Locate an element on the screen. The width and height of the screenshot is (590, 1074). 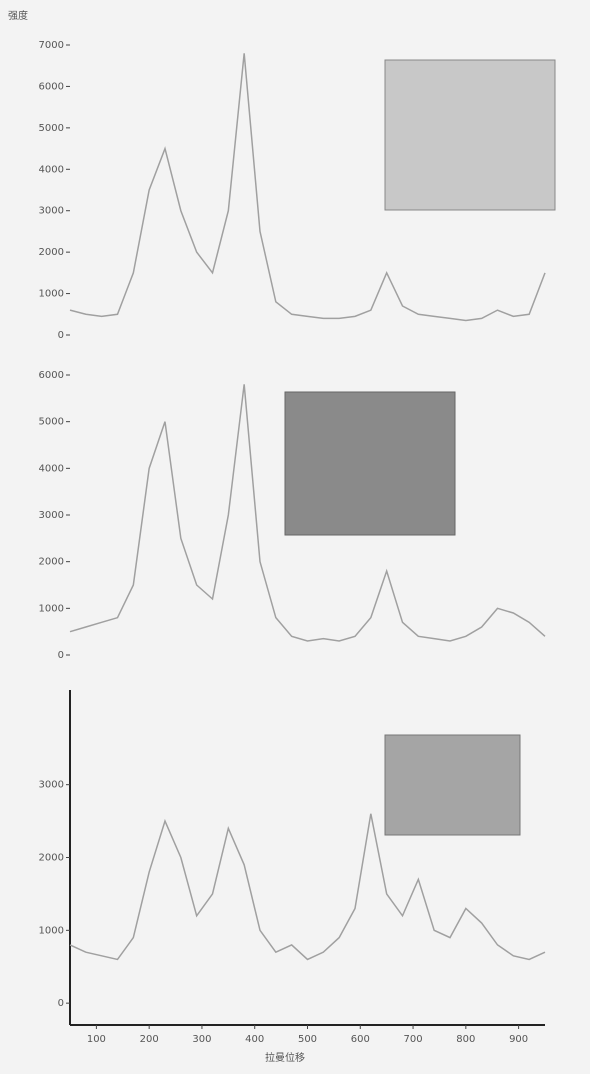
x-tick-label: 400 is located at coordinates (254, 1039).